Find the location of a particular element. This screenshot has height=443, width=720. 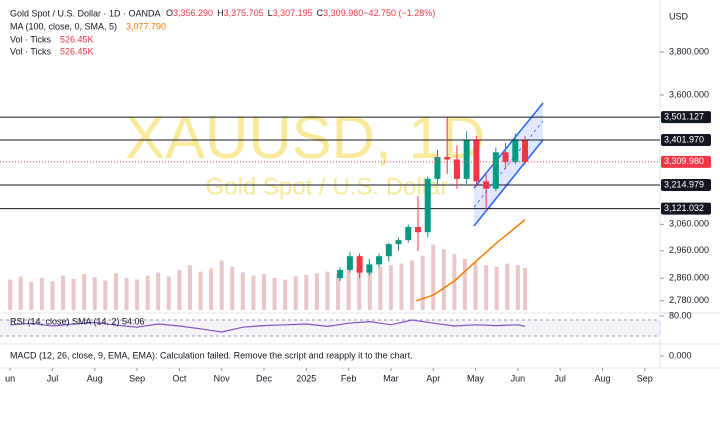

ma-legend: MA (100, close, 0, SMA, 5) is located at coordinates (63, 26).